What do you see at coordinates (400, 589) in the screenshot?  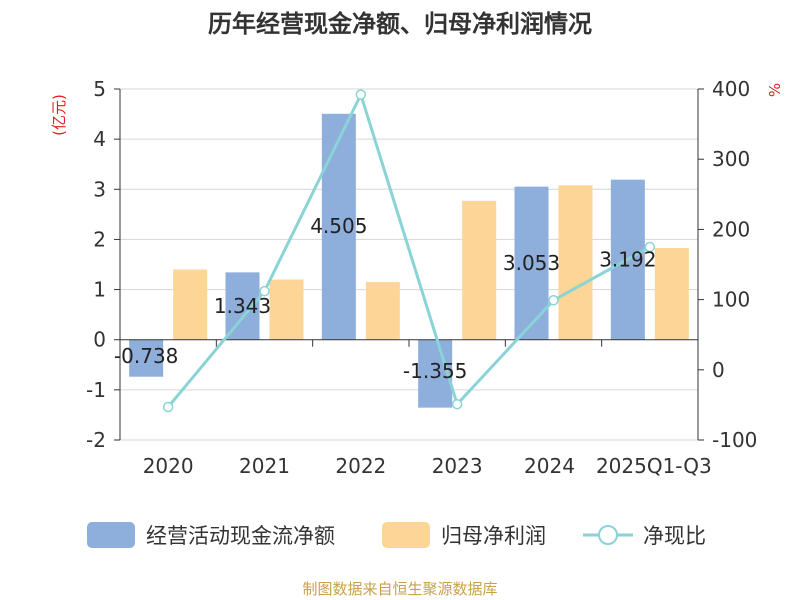 I see `source-note: 制图数据来自恒生聚源数据库` at bounding box center [400, 589].